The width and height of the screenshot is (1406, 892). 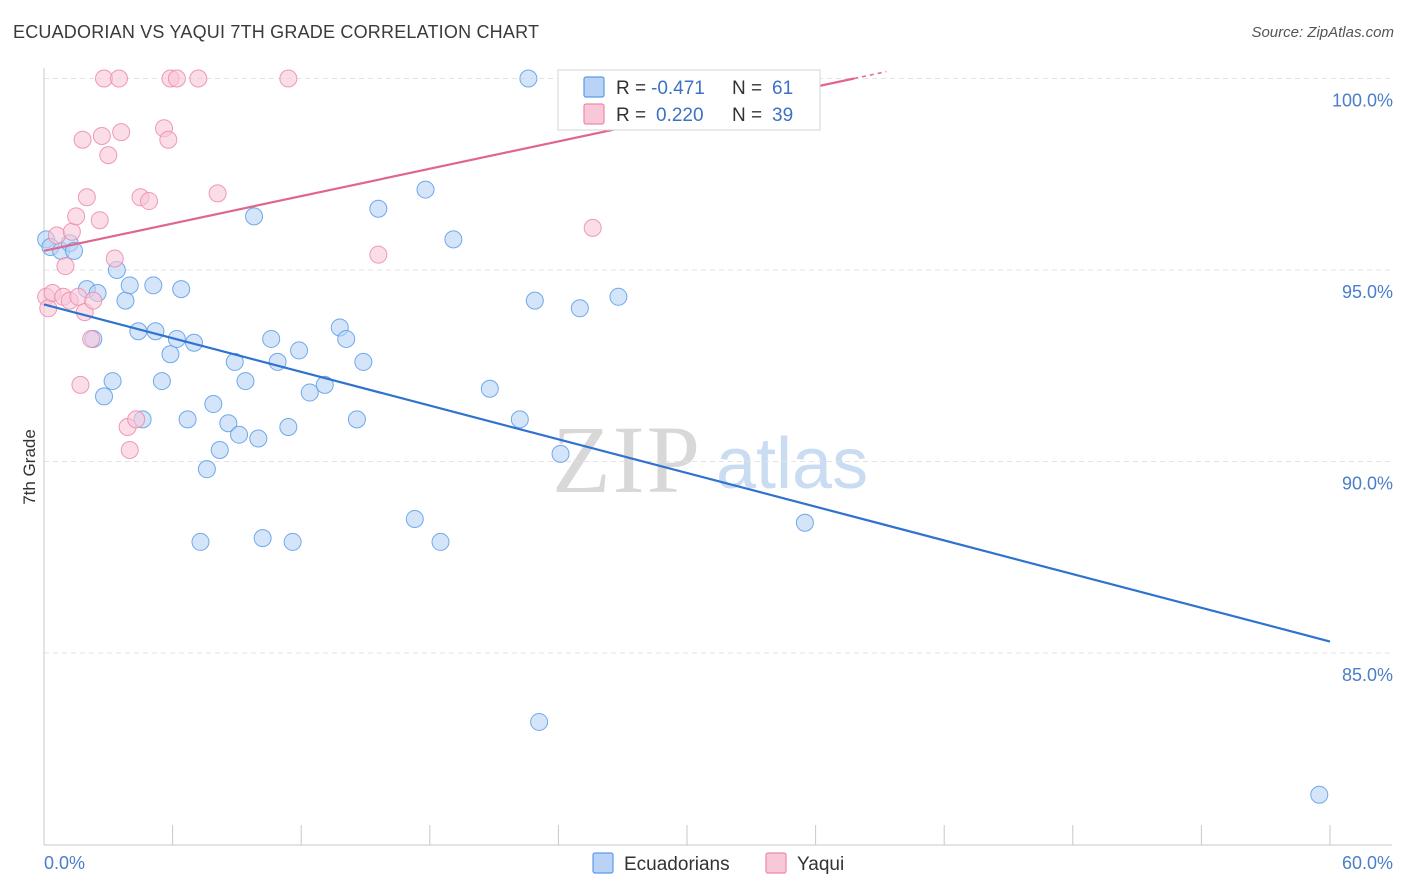 What do you see at coordinates (747, 115) in the screenshot?
I see `legend-n-label-yaqui: N =` at bounding box center [747, 115].